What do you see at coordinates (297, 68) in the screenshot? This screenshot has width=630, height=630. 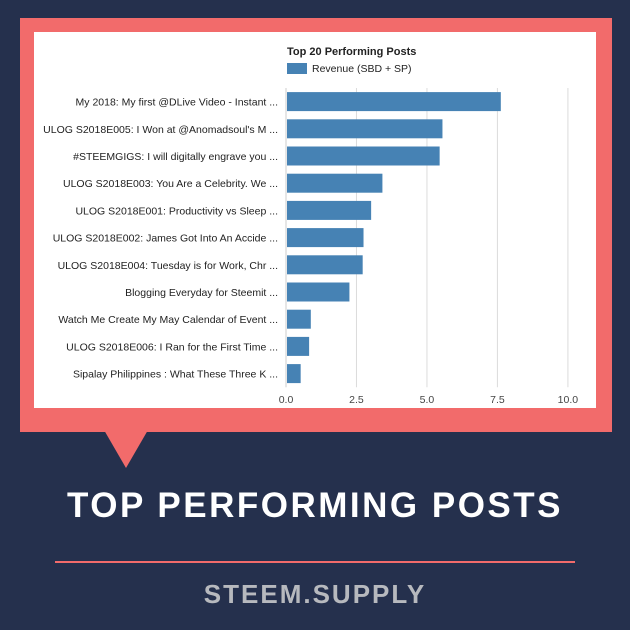 I see `legend-swatch` at bounding box center [297, 68].